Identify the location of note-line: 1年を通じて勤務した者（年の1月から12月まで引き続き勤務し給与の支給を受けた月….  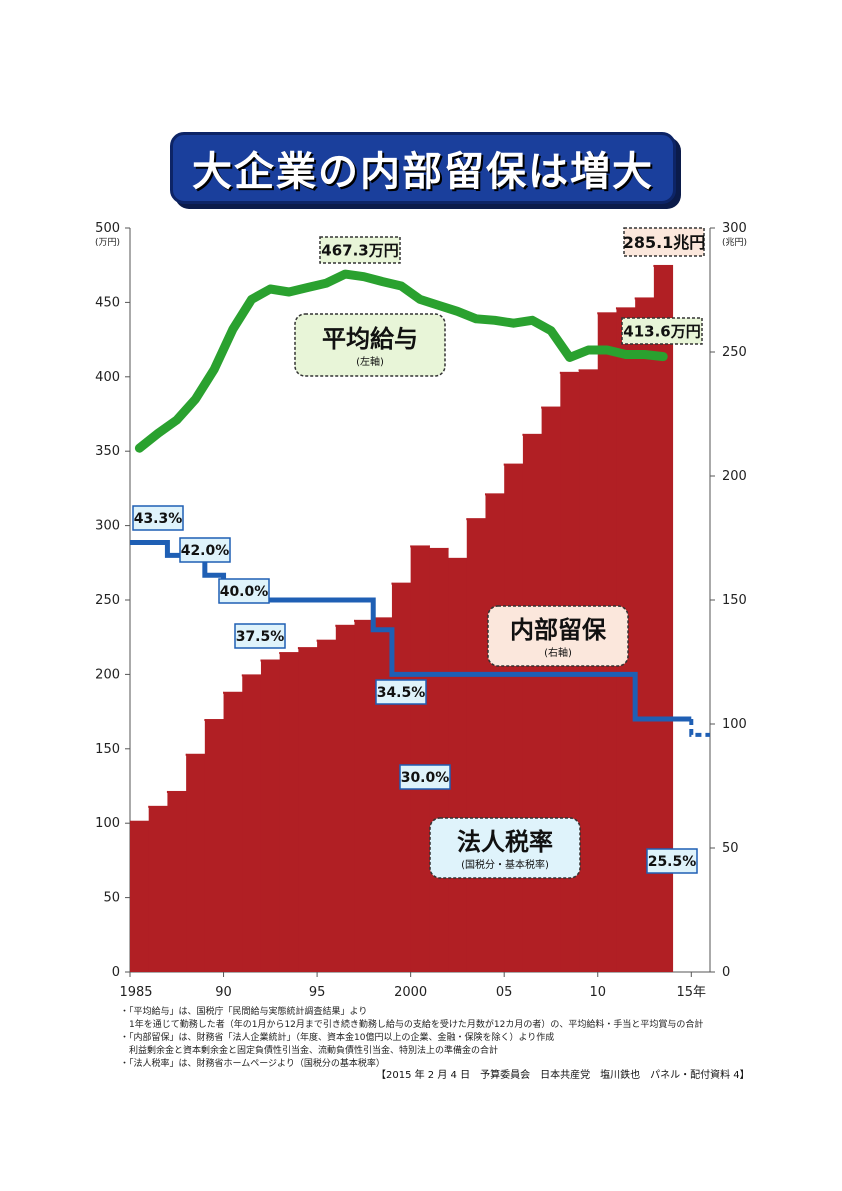
(412, 1025).